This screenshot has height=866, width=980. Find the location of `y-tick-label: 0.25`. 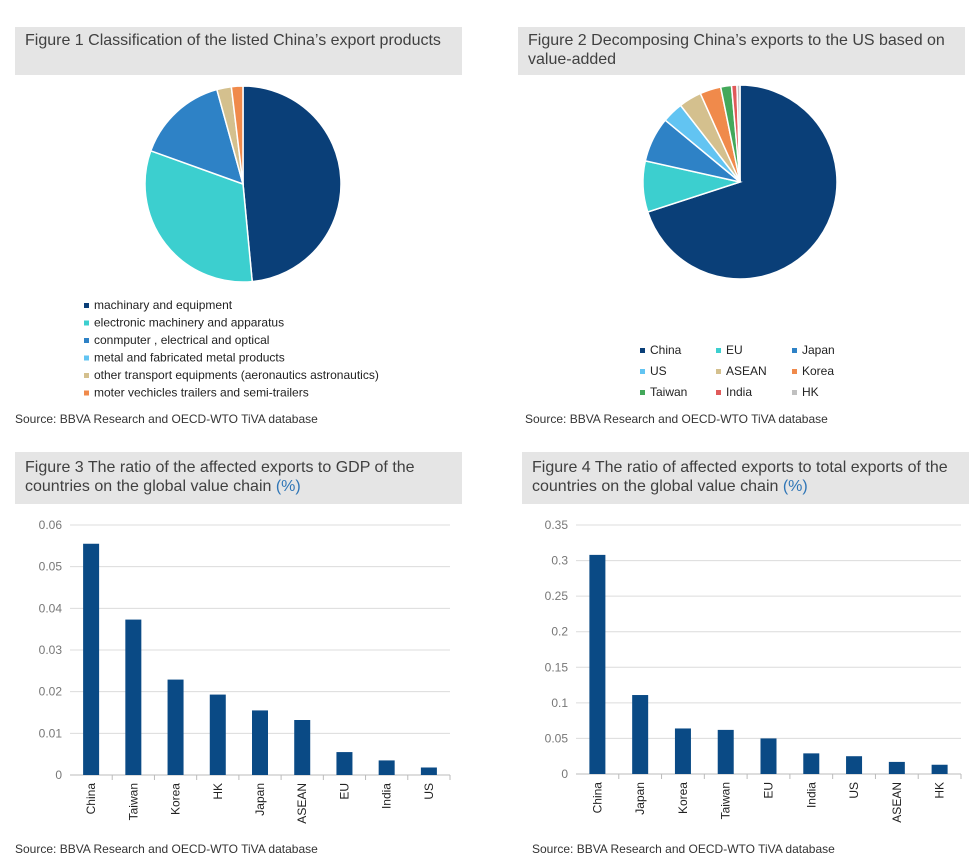

y-tick-label: 0.25 is located at coordinates (557, 596).